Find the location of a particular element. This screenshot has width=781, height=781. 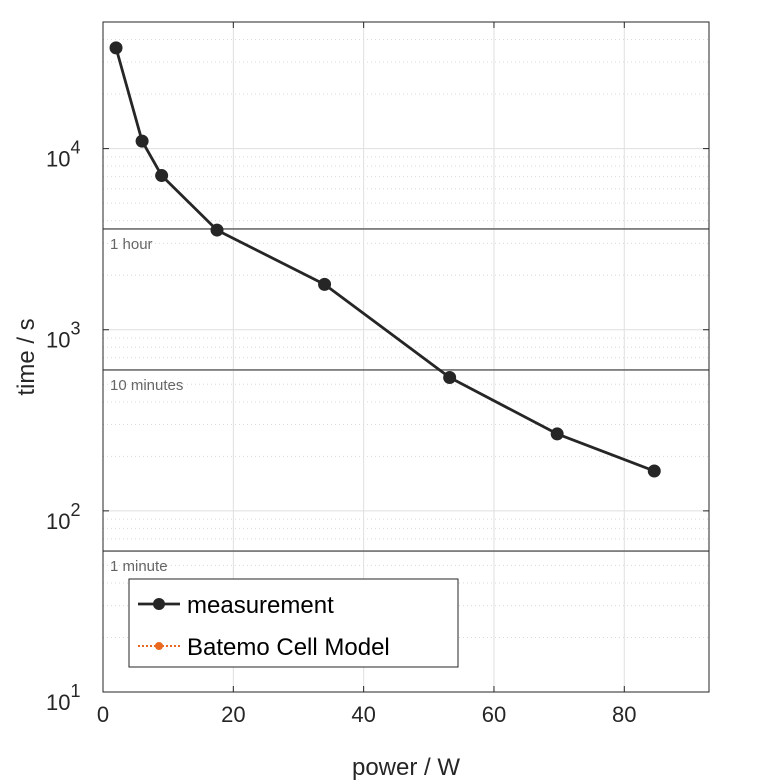

y-tick-label-exponent: 4 is located at coordinates (75, 148).